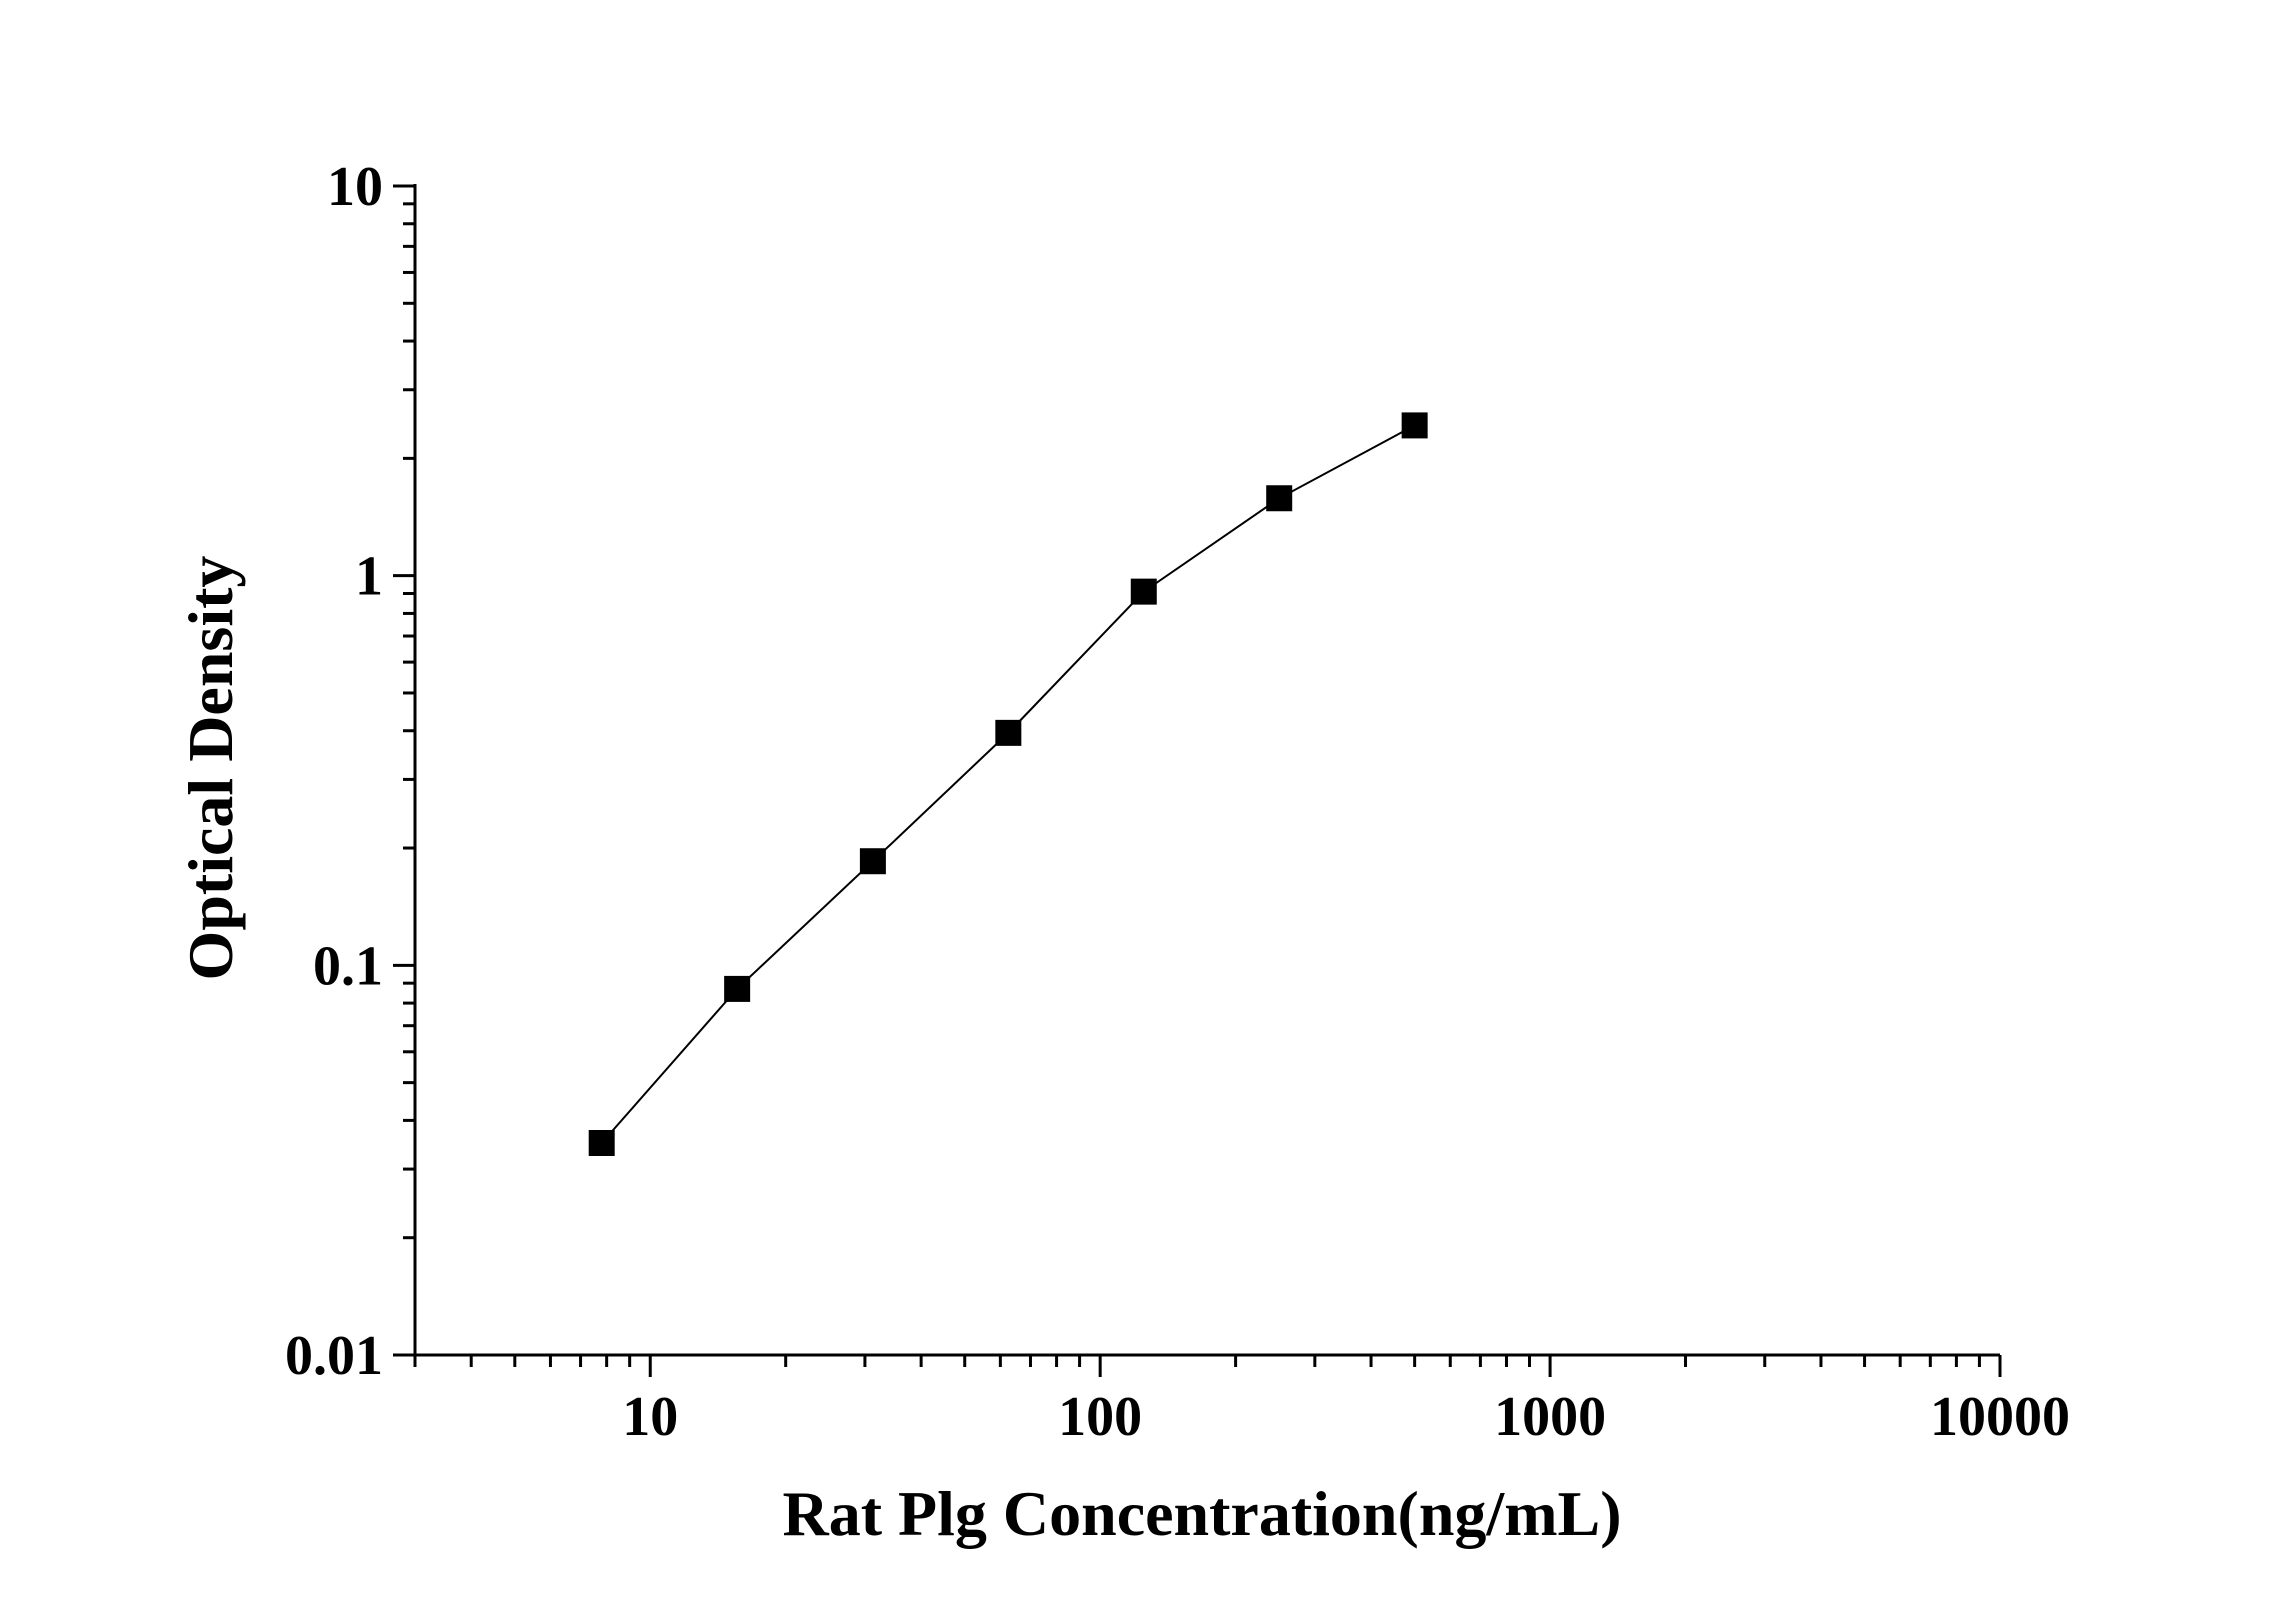 The height and width of the screenshot is (1604, 2296). I want to click on y-tick-label: 1, so click(369, 577).